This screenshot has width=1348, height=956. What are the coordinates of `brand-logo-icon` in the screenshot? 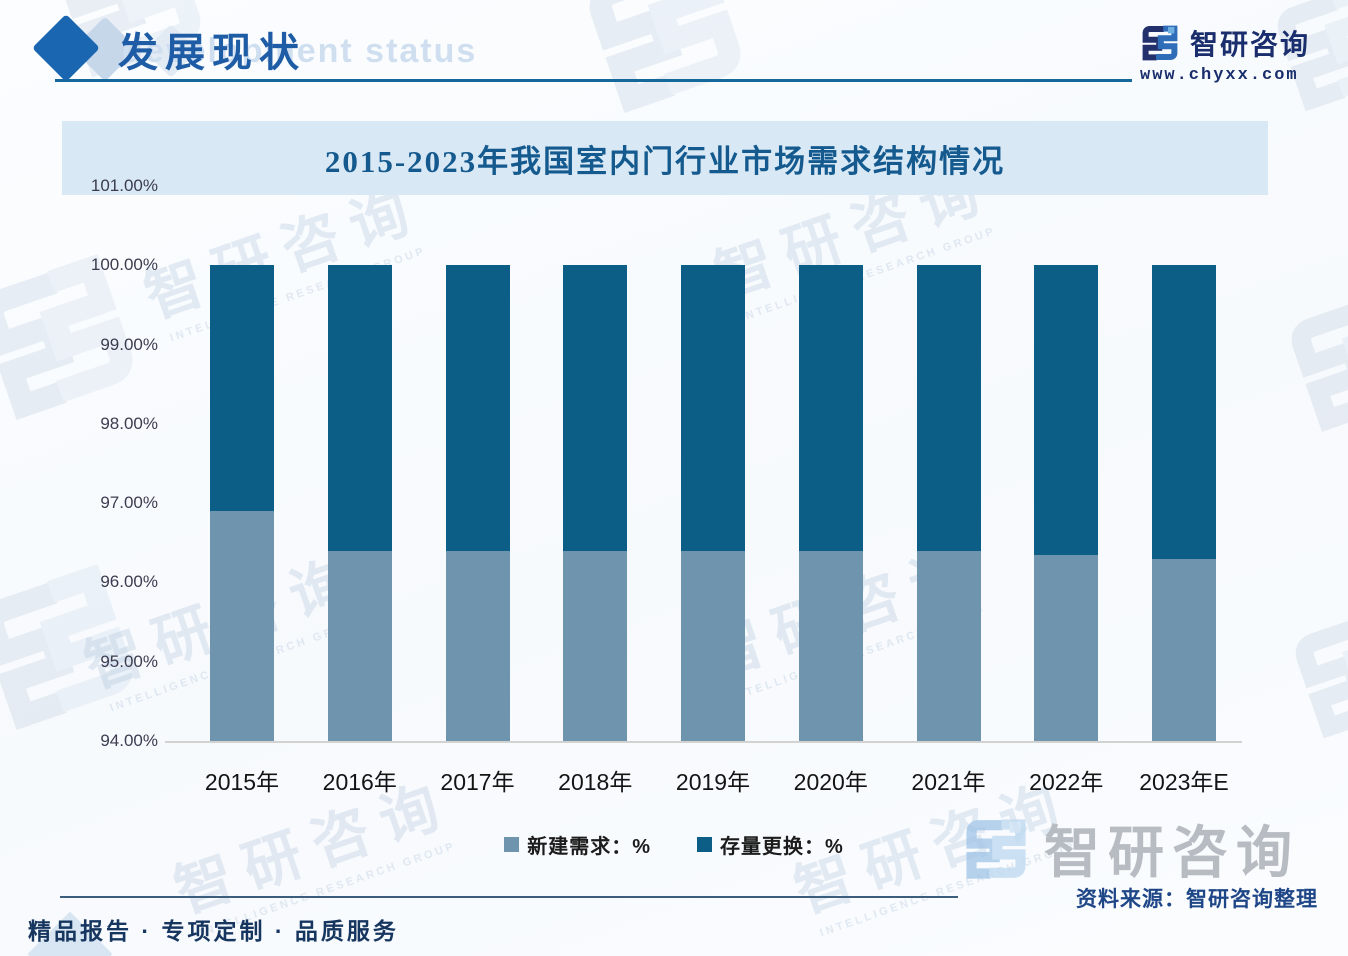 It's located at (1160, 43).